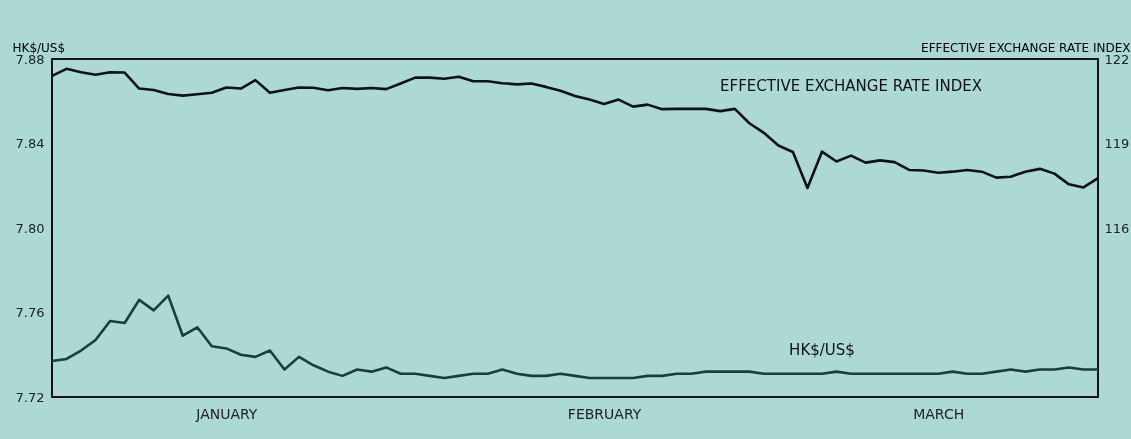 The height and width of the screenshot is (439, 1131). I want to click on x-tick-label: MARCH, so click(939, 413).